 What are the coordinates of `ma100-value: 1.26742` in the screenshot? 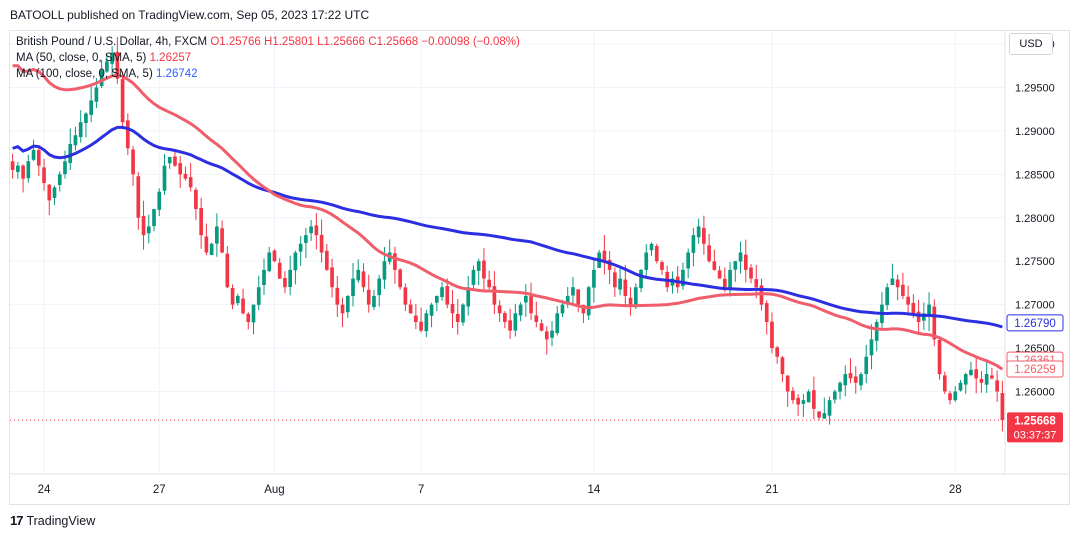 It's located at (176, 74).